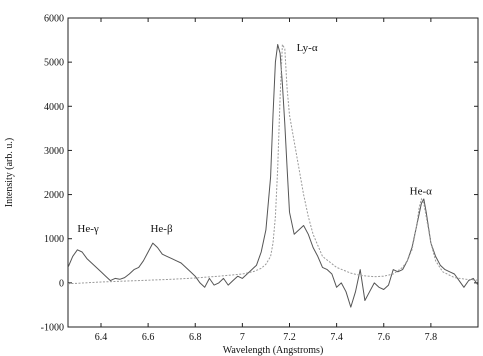 The image size is (483, 356). I want to click on x-tick-label: 6.4, so click(101, 337).